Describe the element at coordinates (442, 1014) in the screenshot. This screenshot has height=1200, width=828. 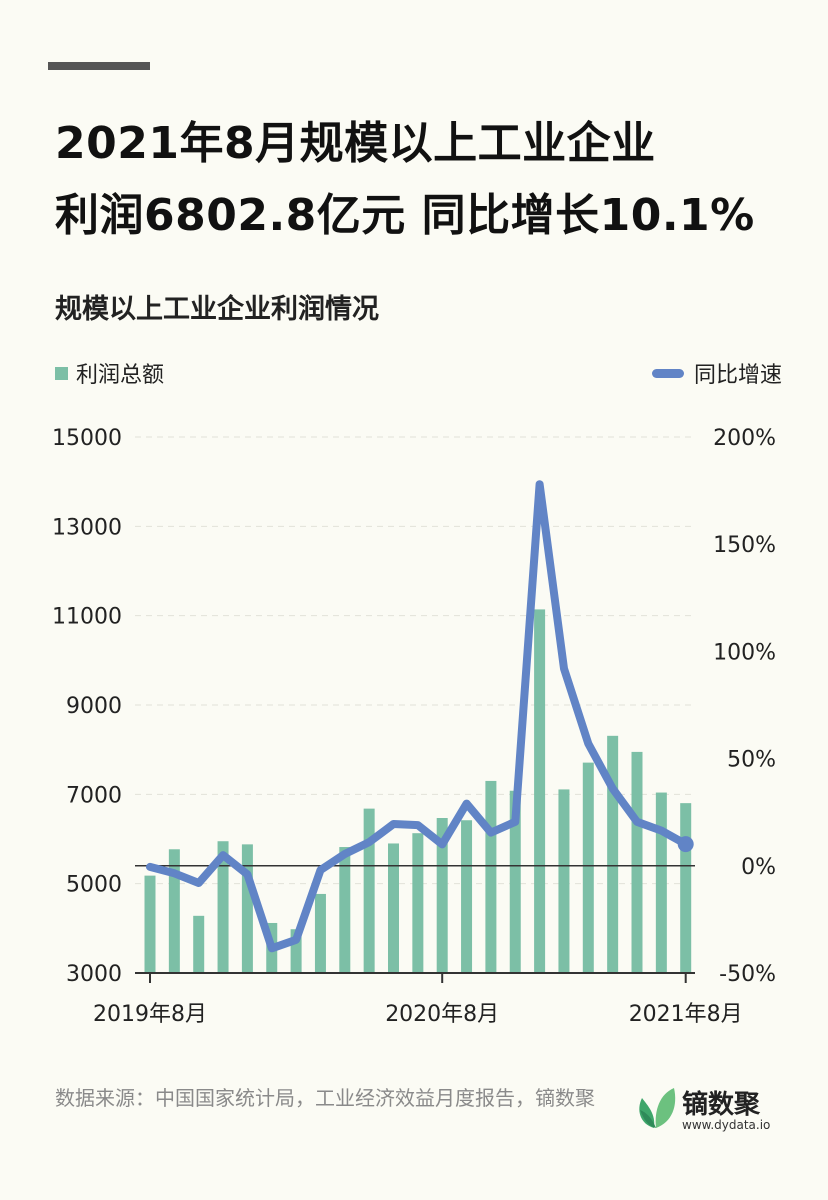
I see `x-axis-tick-label: 2020年8月` at that location.